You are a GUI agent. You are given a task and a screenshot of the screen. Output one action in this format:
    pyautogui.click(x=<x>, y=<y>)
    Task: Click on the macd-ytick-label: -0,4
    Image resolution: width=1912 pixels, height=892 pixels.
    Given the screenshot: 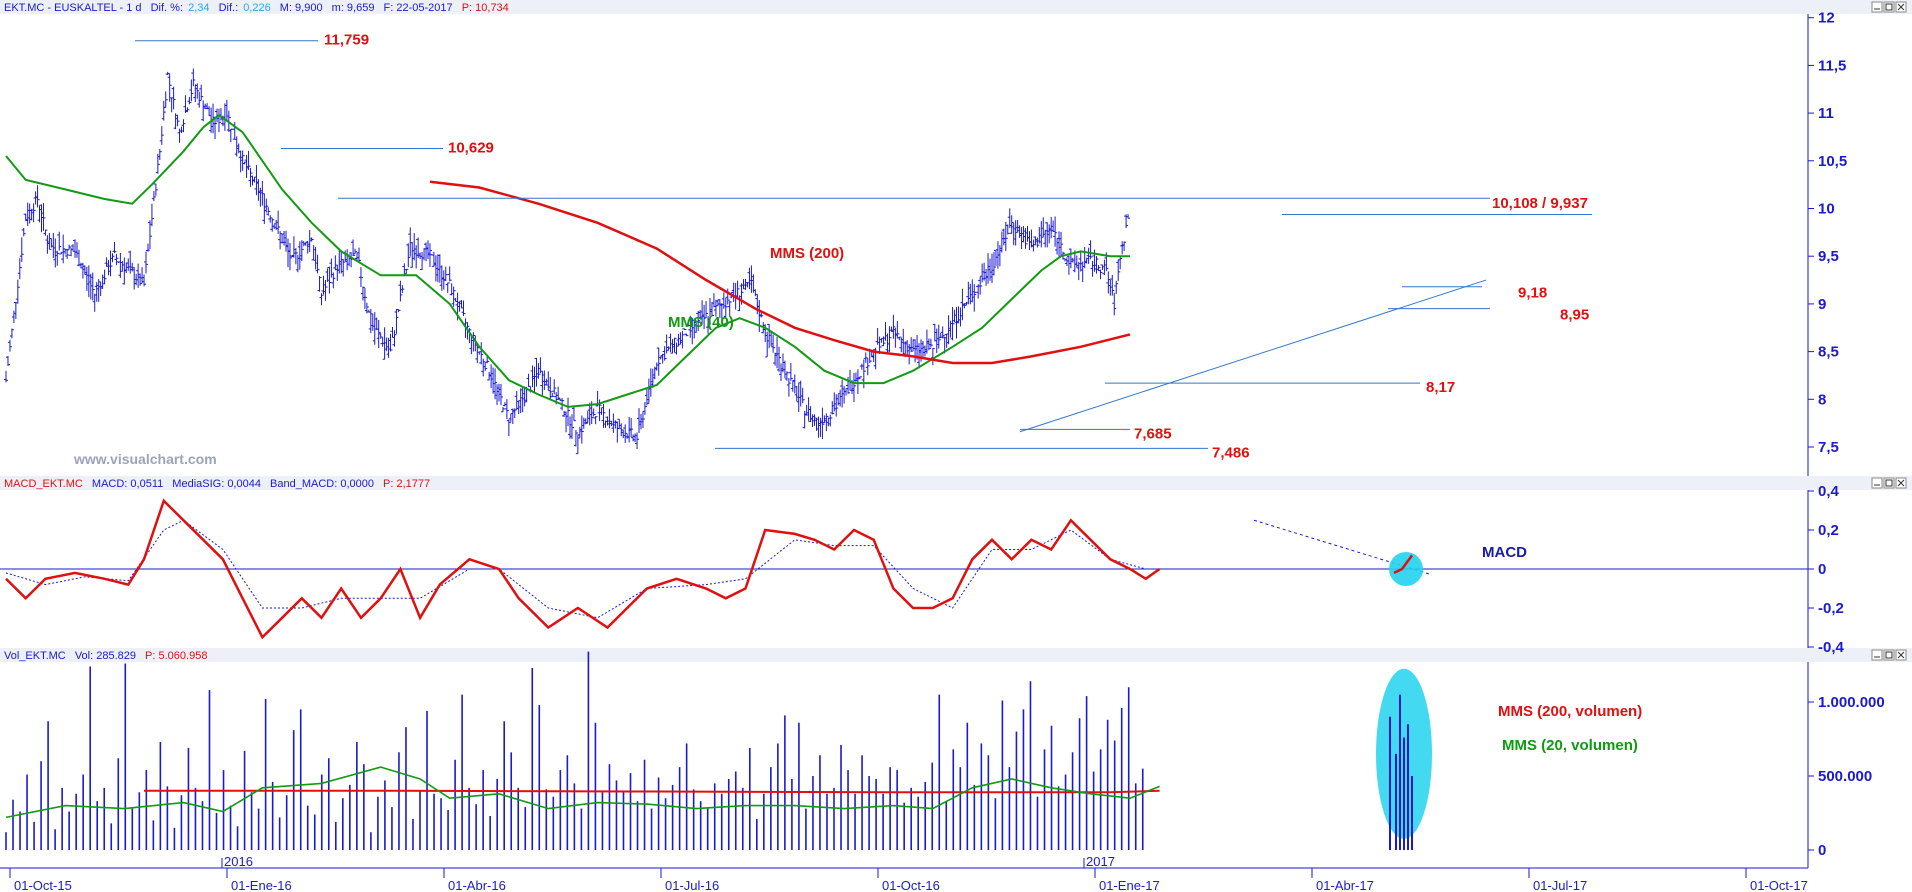 What is the action you would take?
    pyautogui.click(x=1831, y=647)
    